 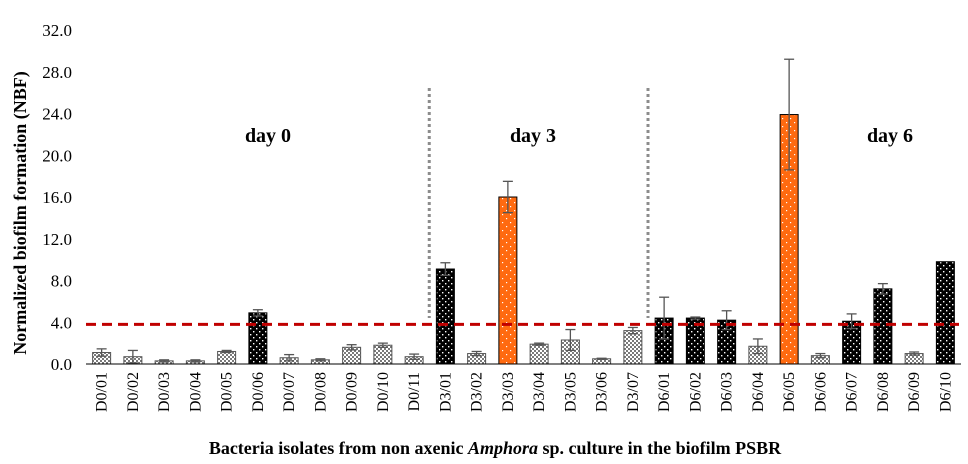 I want to click on y-tick-label: 0.0, so click(x=61, y=364).